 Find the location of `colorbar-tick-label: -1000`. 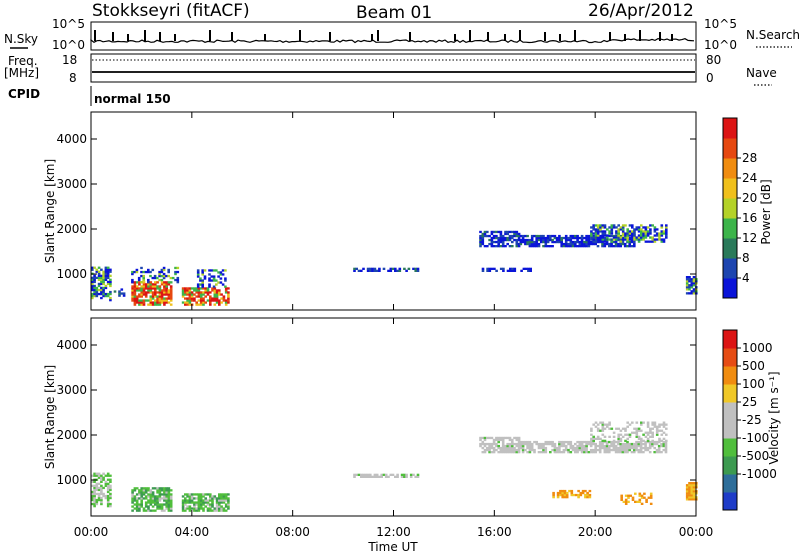

colorbar-tick-label: -1000 is located at coordinates (759, 474).